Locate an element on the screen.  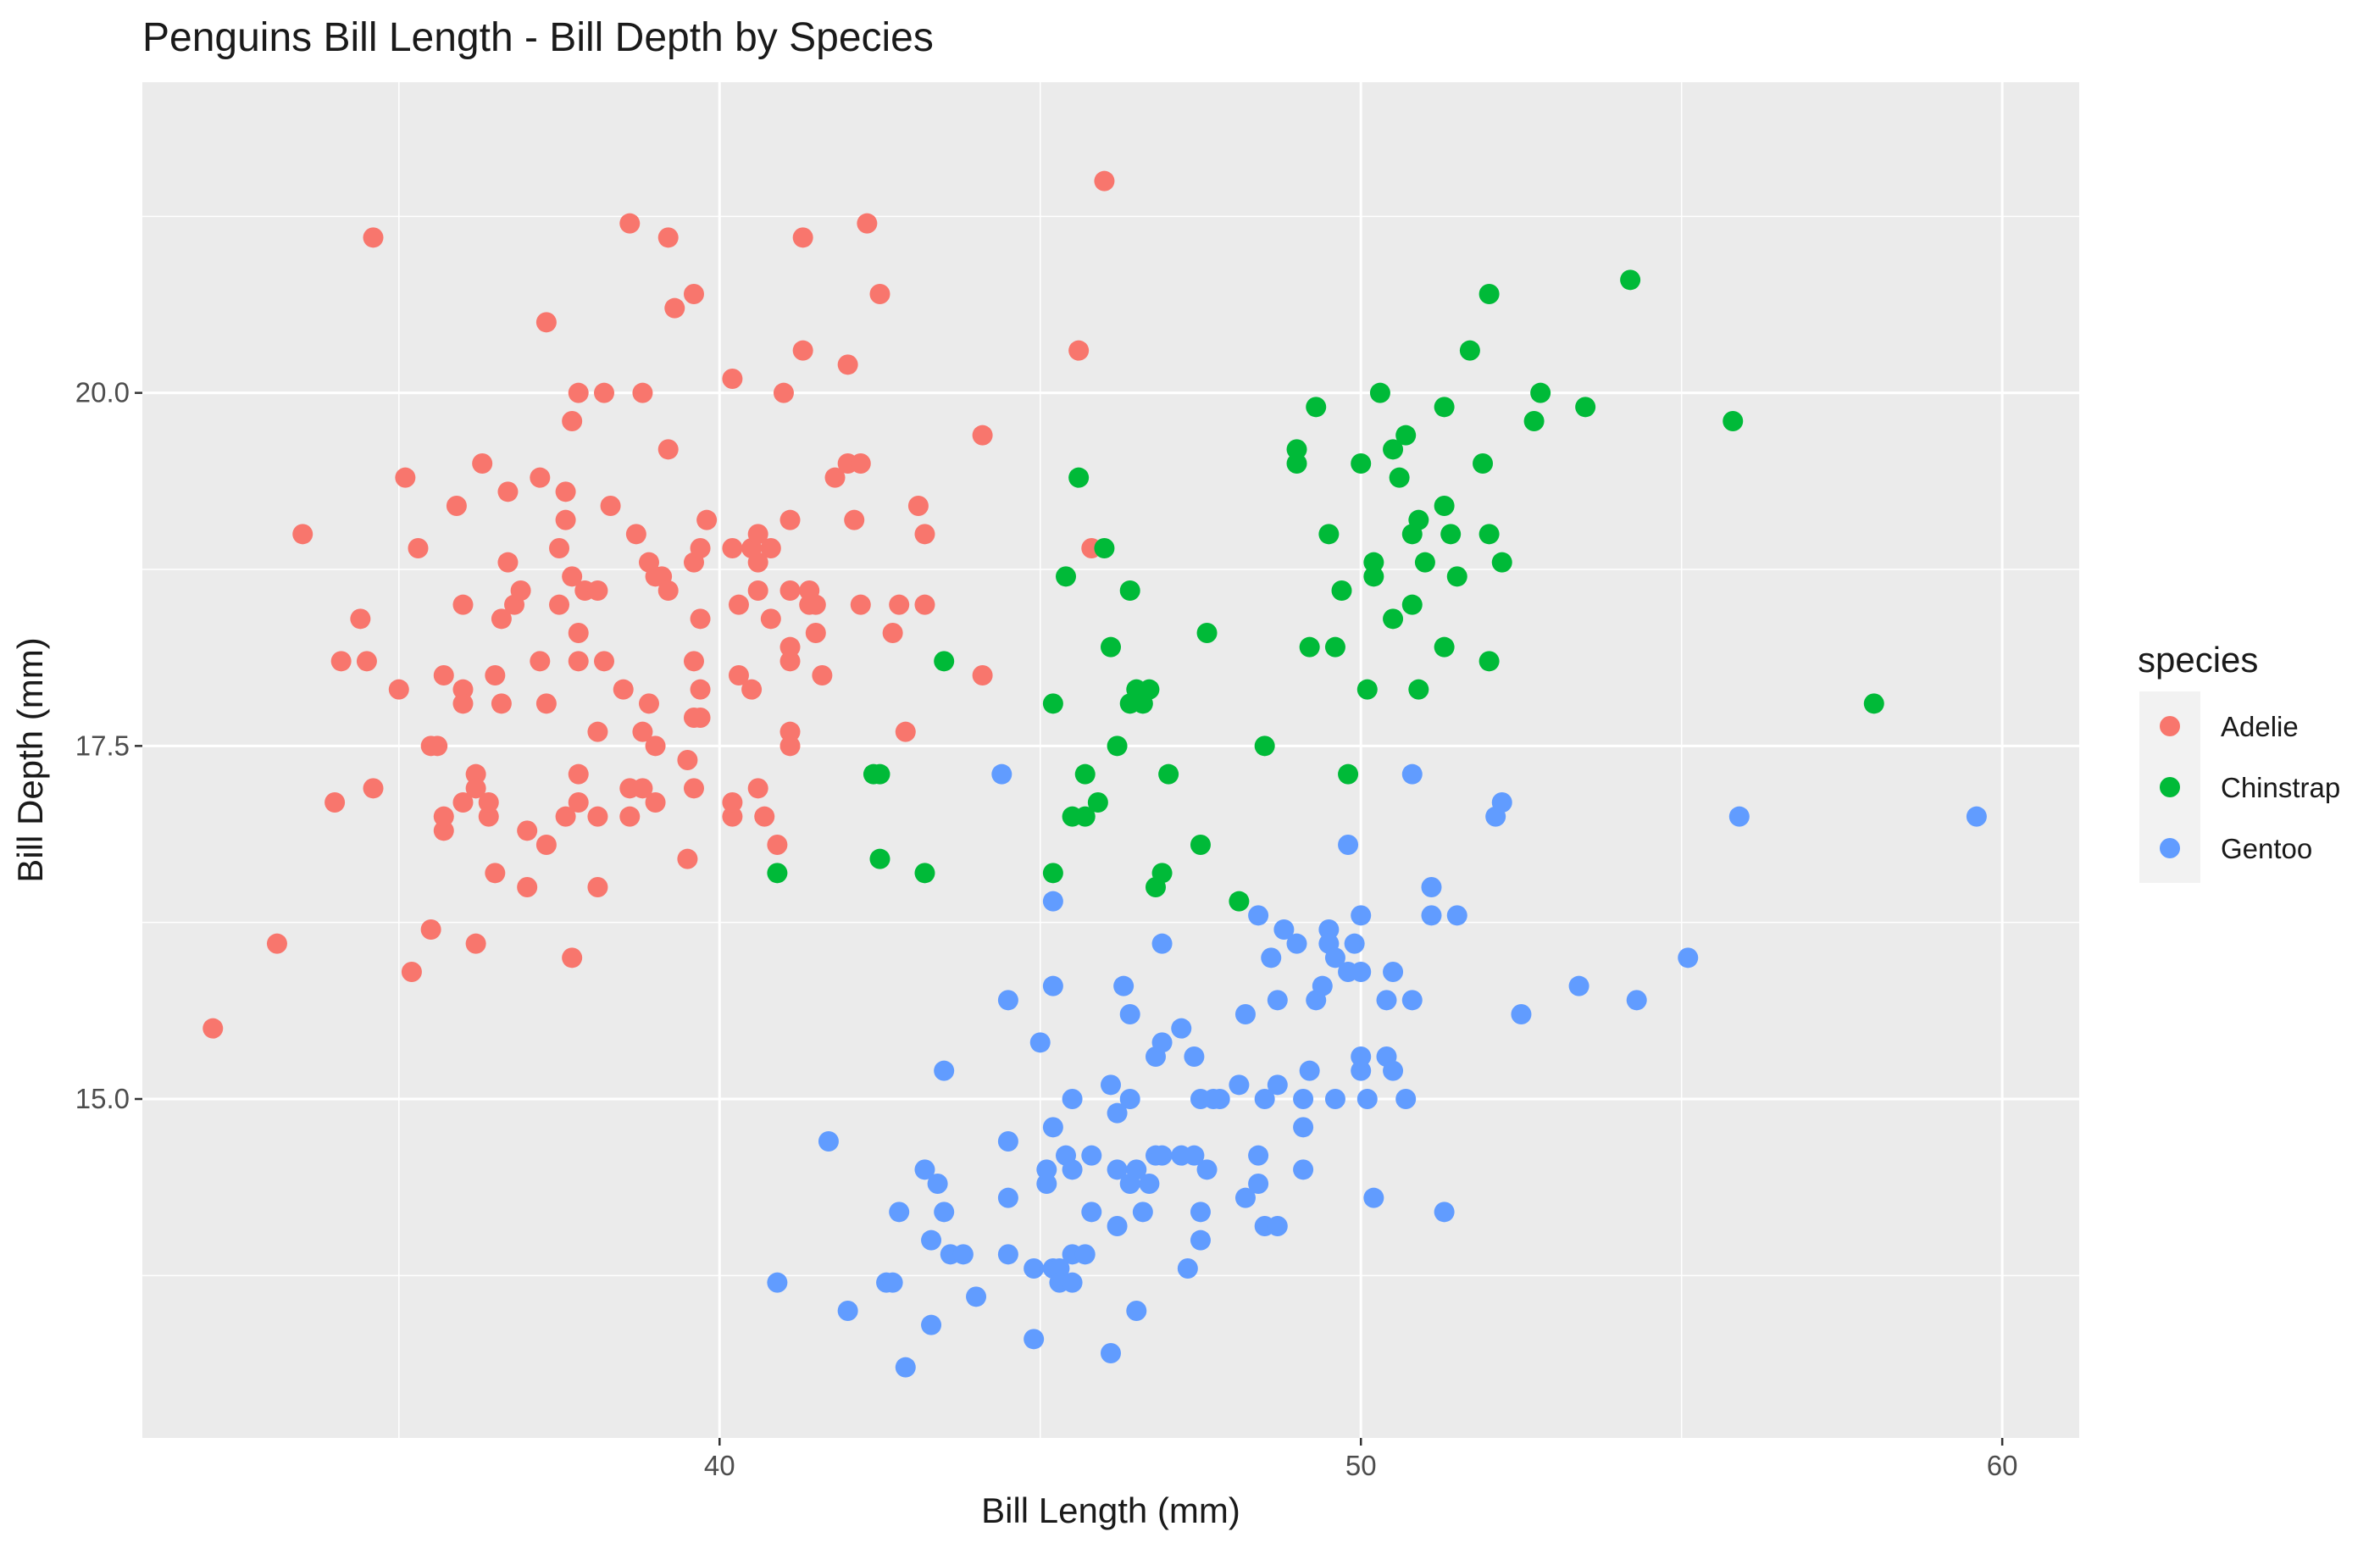
x-axis-ticks: 40 50 60 is located at coordinates (1361, 1459).